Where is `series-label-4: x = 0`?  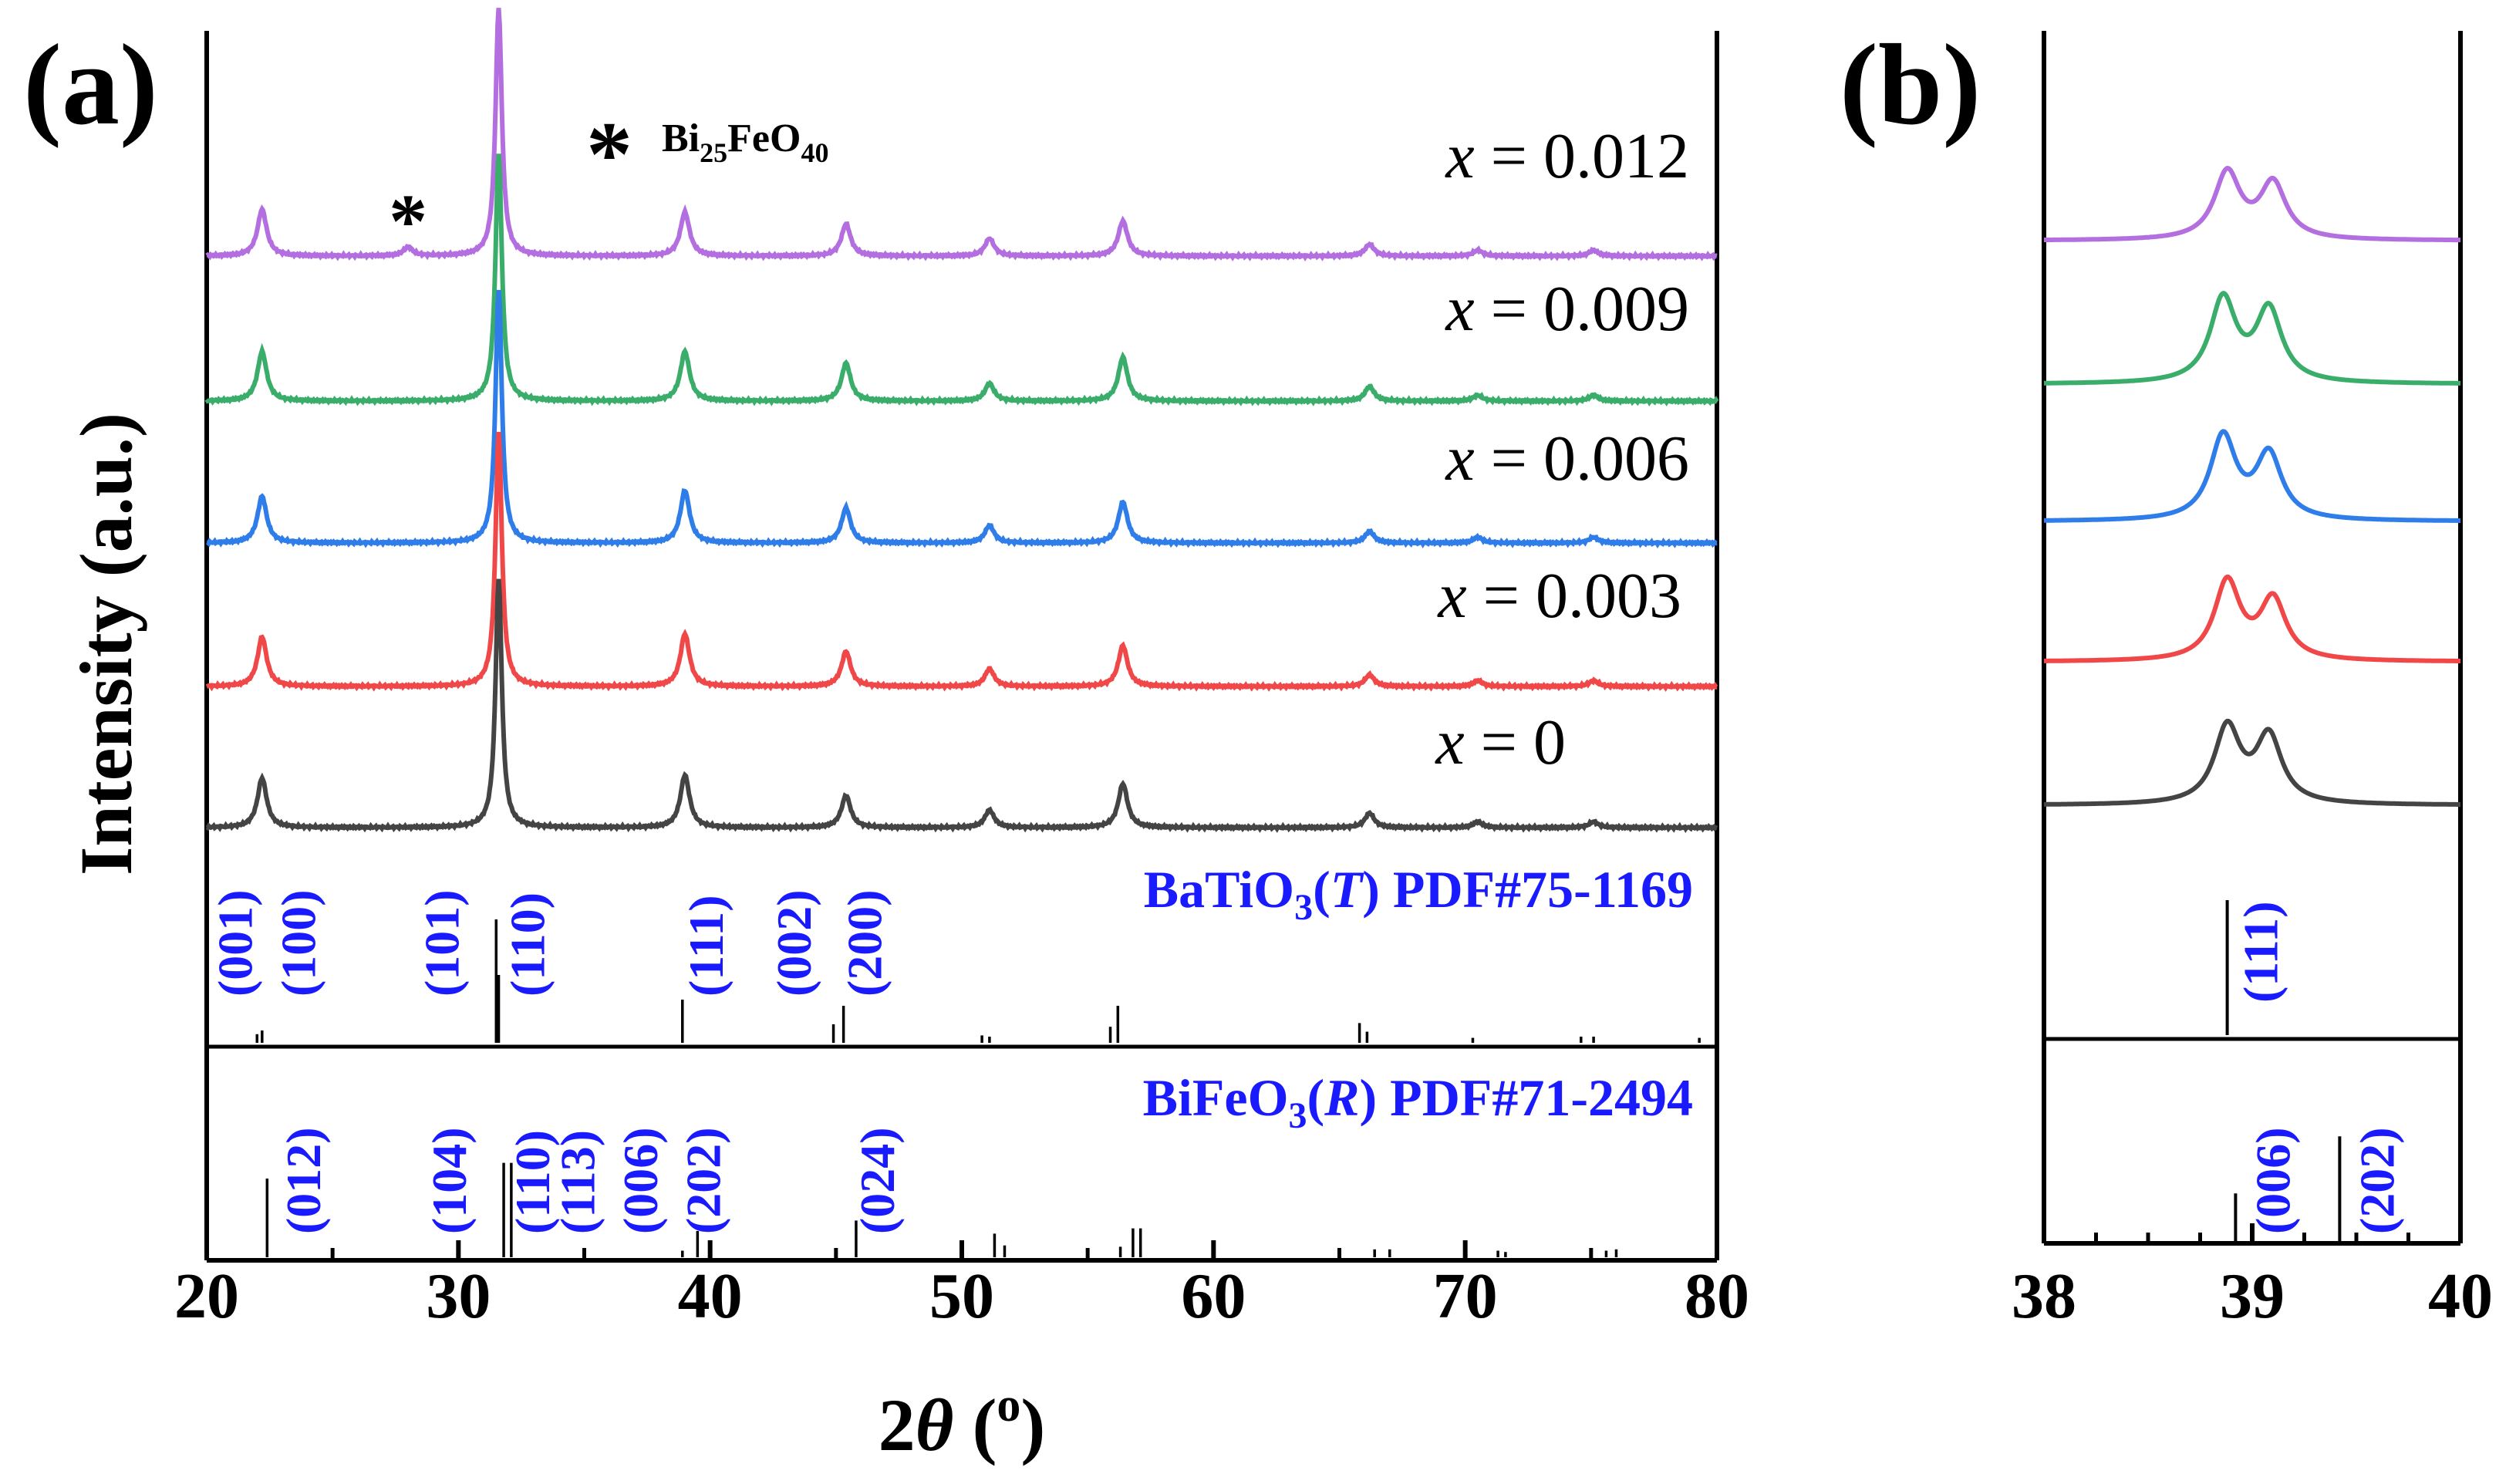 series-label-4: x = 0 is located at coordinates (1500, 743).